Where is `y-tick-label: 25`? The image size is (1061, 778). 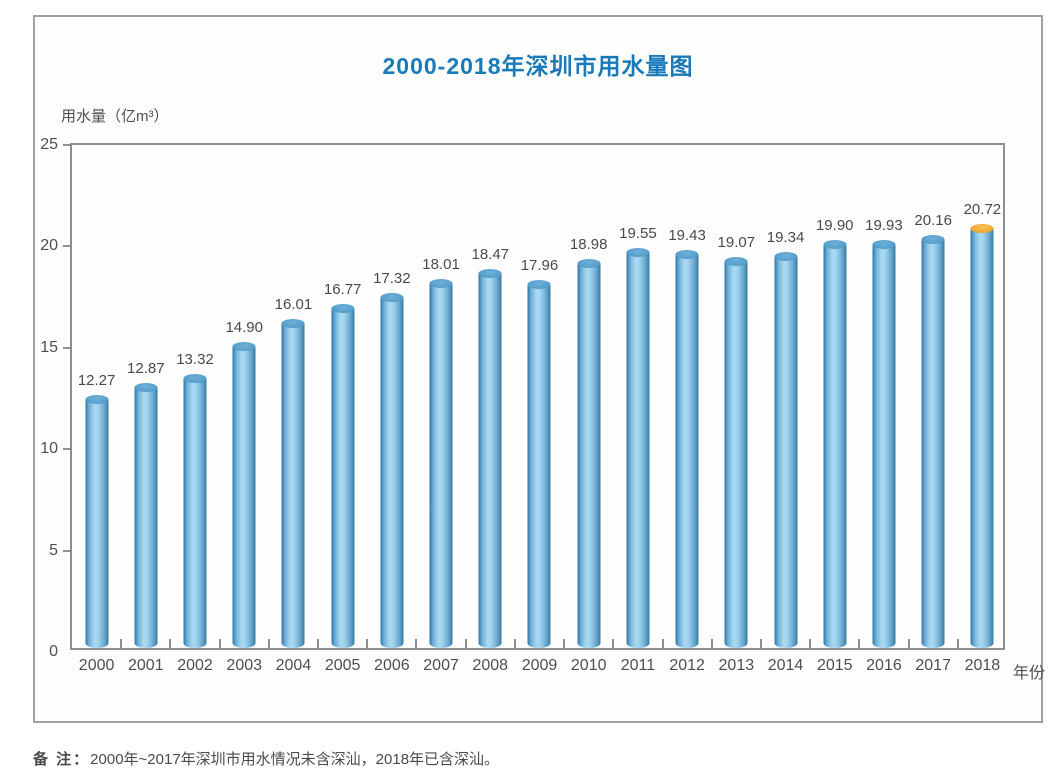 y-tick-label: 25 is located at coordinates (49, 144).